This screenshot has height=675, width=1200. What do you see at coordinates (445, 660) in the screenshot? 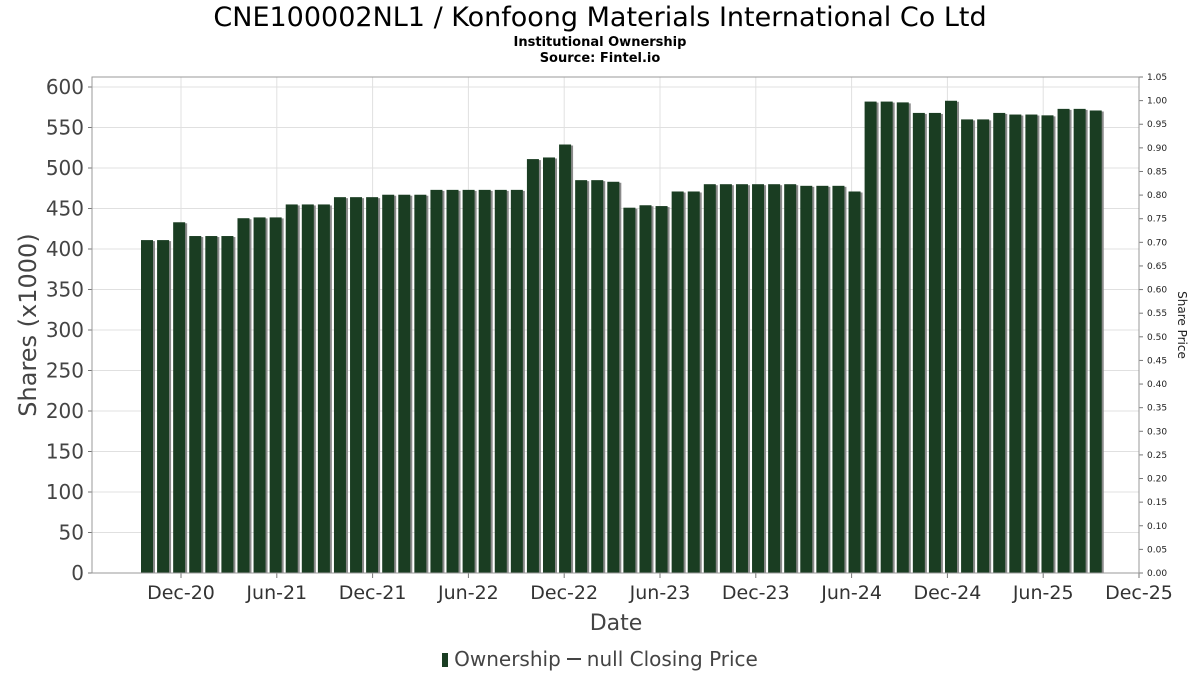
I see `legend-ownership-swatch` at bounding box center [445, 660].